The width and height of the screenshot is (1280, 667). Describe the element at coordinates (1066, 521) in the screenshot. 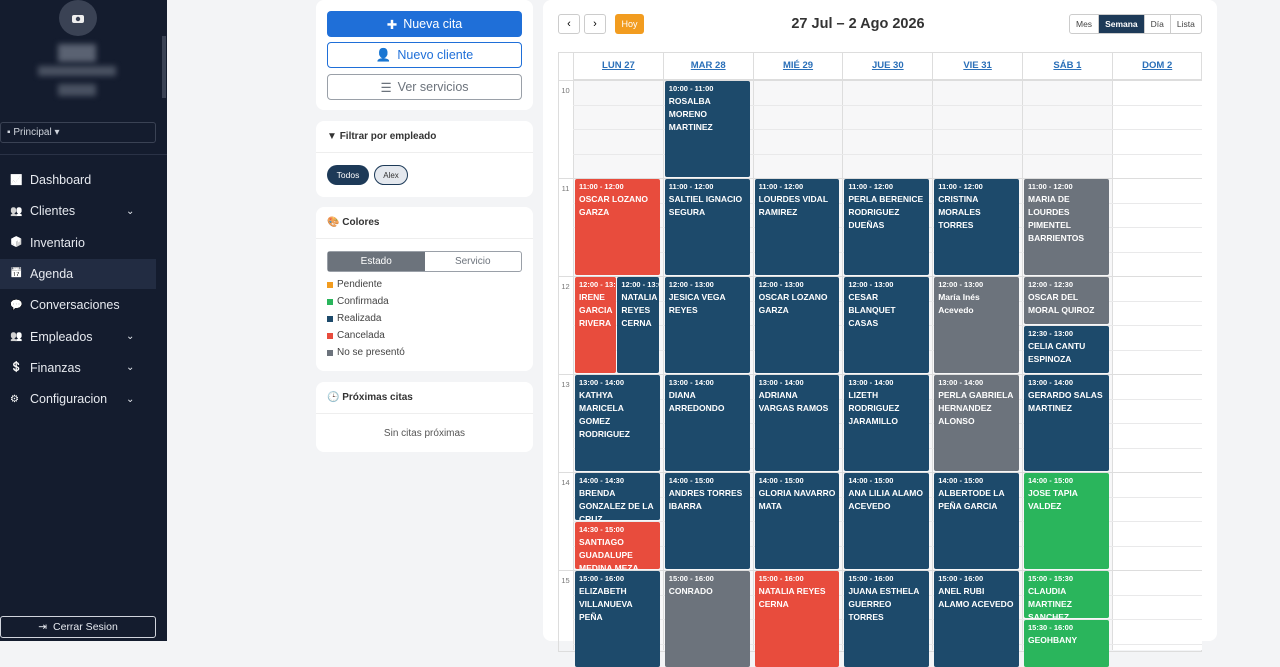

I see `appointment: 14:00 - 15:00 JOSE TAPIA VALDEZ` at that location.